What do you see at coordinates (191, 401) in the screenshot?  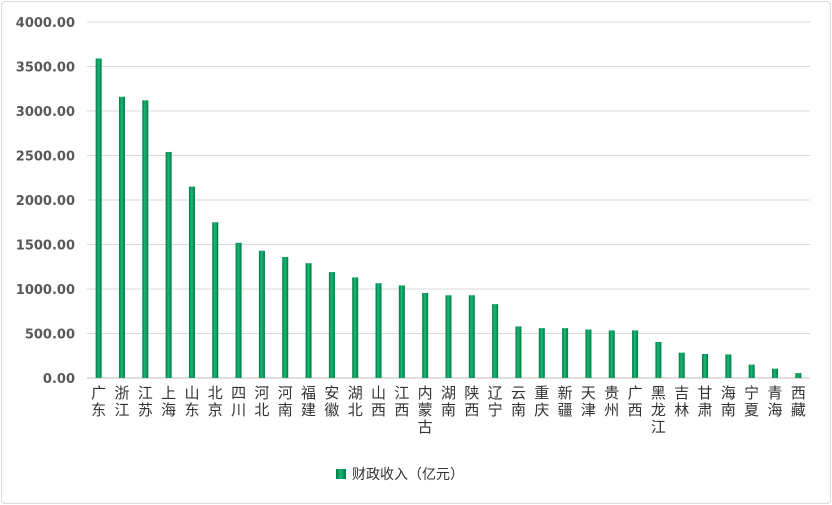 I see `category-label: 山东` at bounding box center [191, 401].